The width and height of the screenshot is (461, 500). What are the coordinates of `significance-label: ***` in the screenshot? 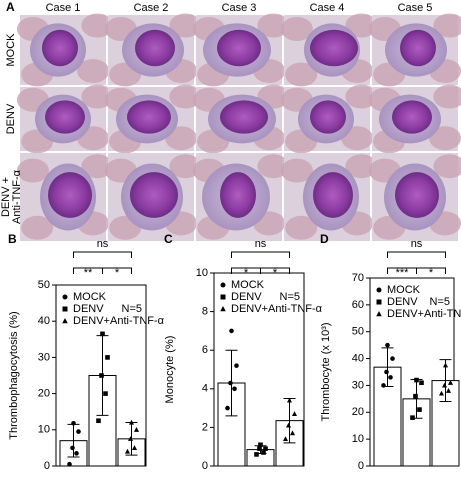 It's located at (403, 273).